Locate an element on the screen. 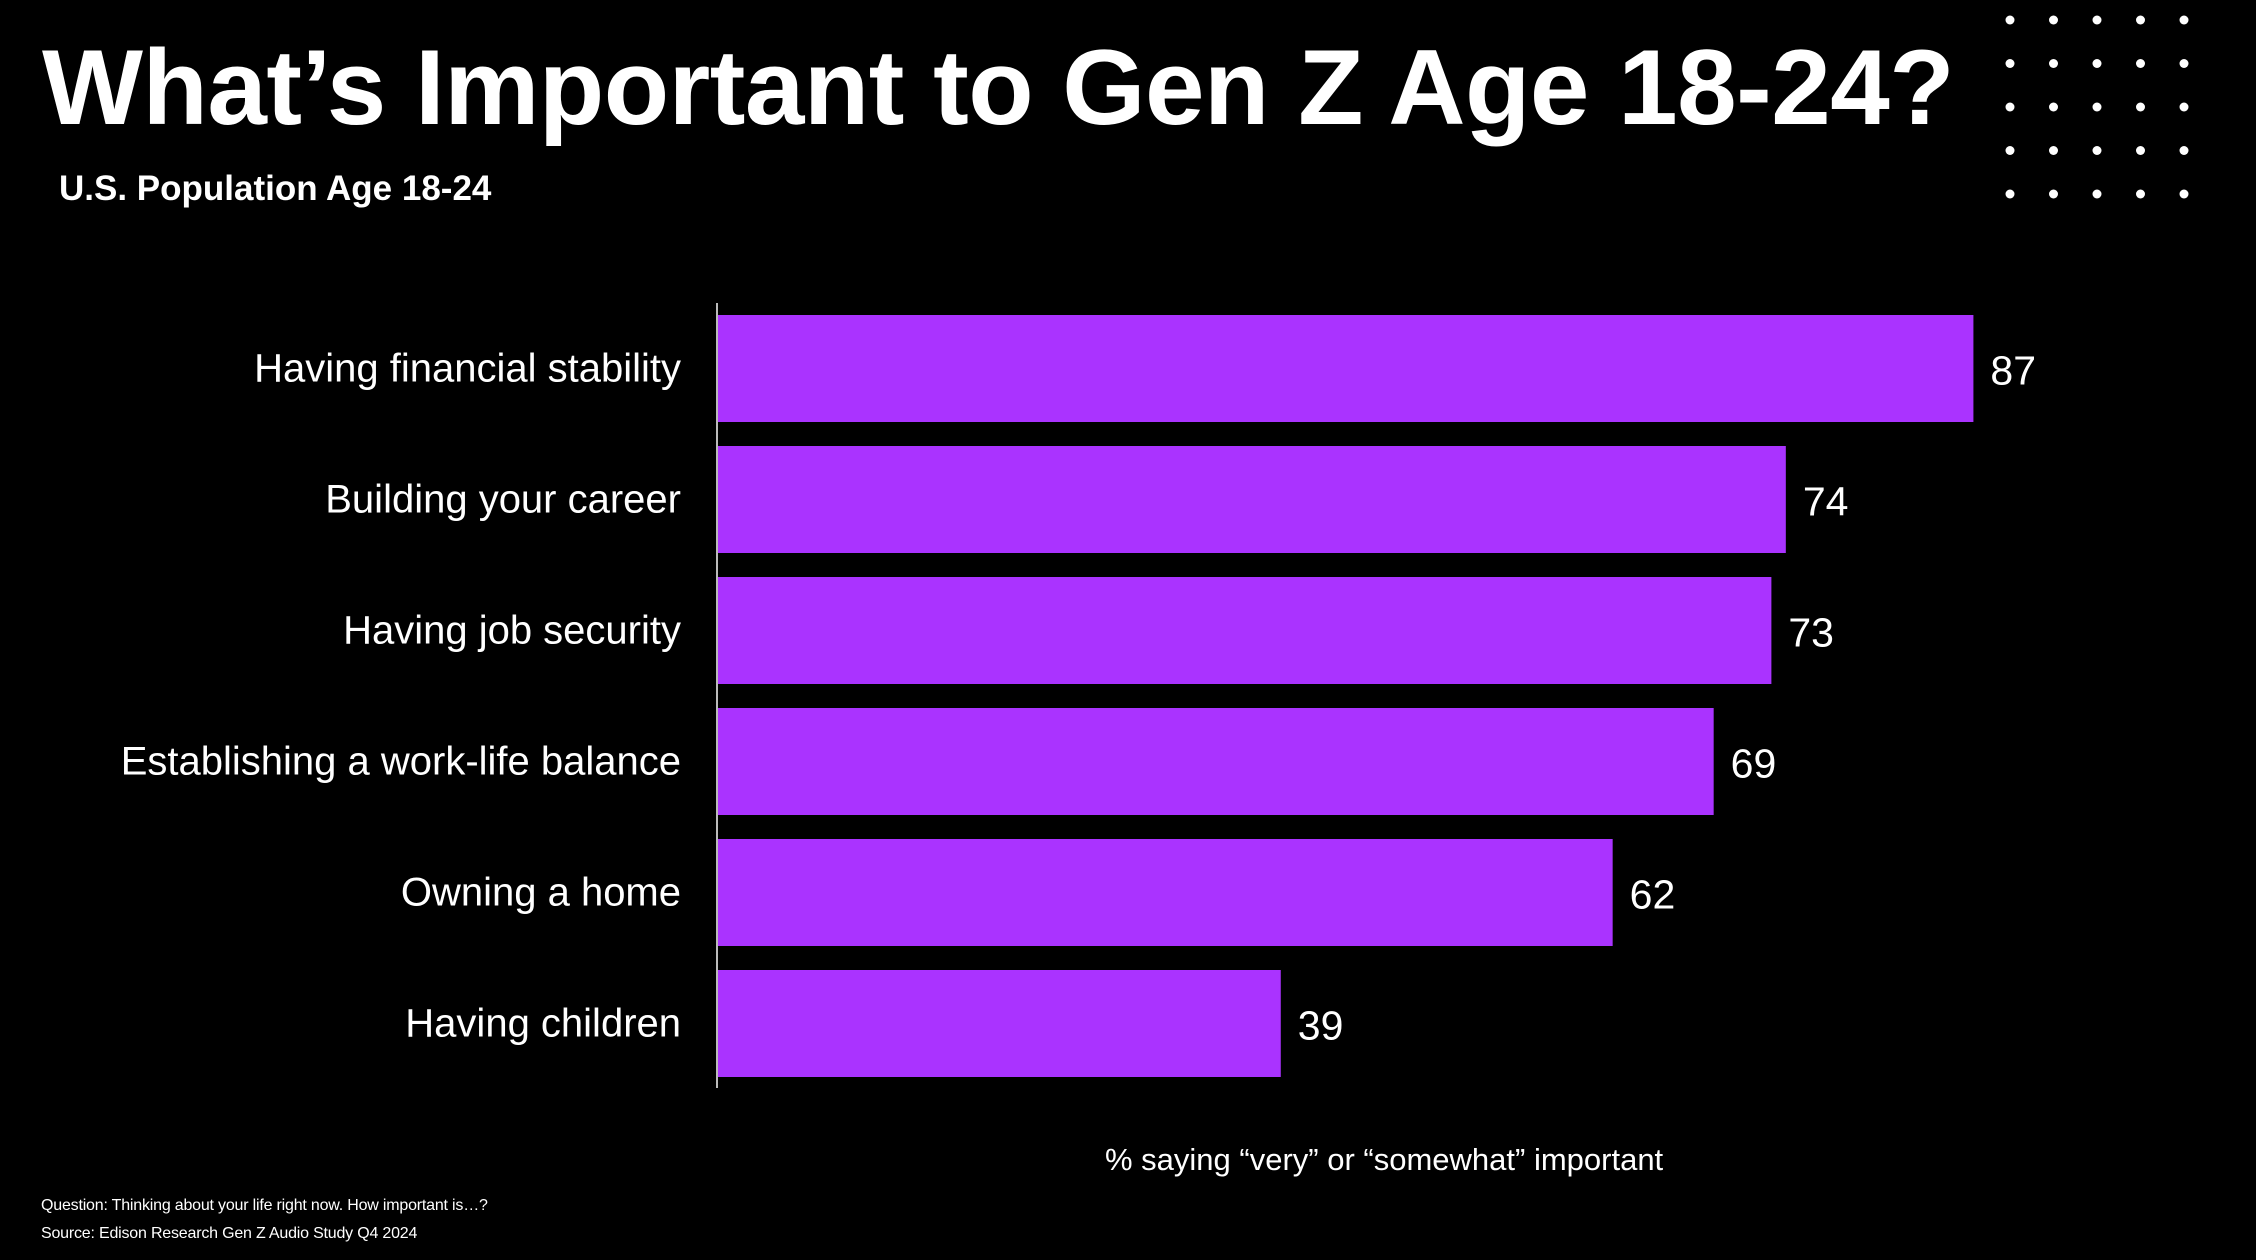  category-label: Building your career is located at coordinates (503, 500).